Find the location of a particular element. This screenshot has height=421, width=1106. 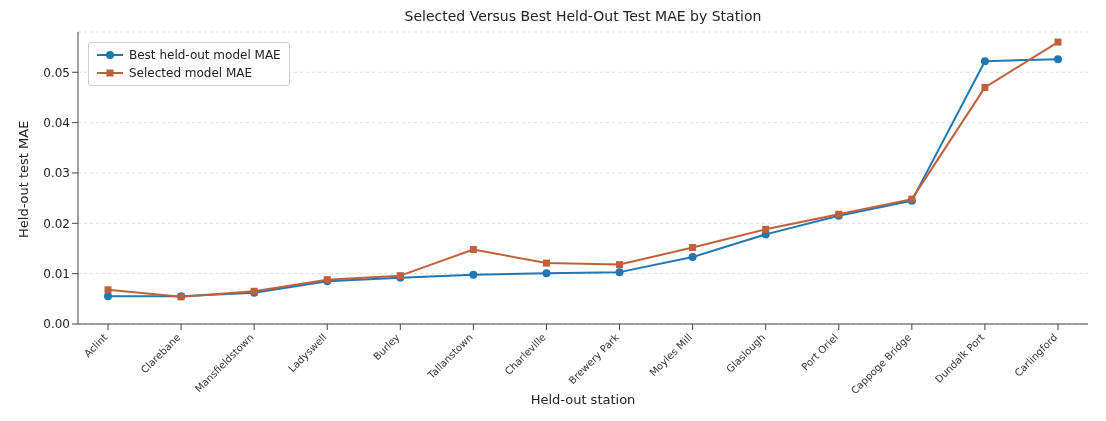

y-tick-label: 0.03 is located at coordinates (56, 173).